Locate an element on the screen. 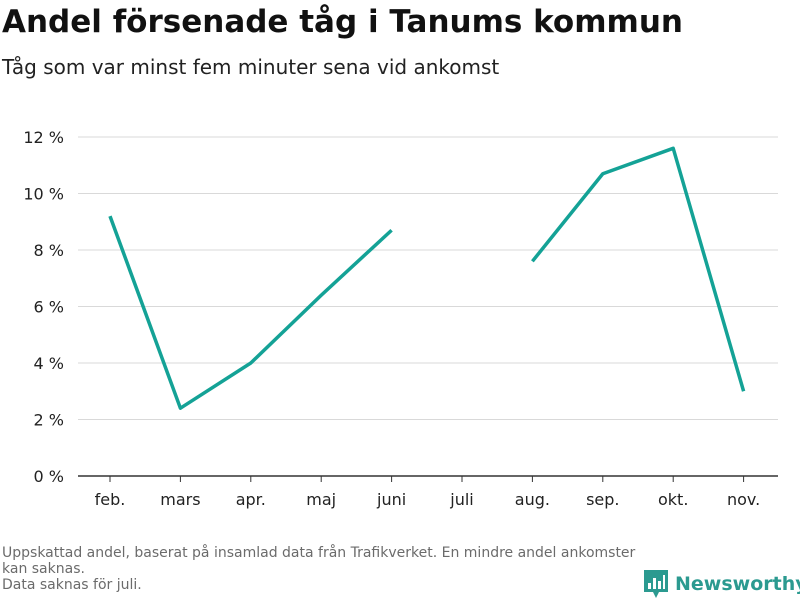 The height and width of the screenshot is (600, 800). x-tick-label: okt. is located at coordinates (673, 499).